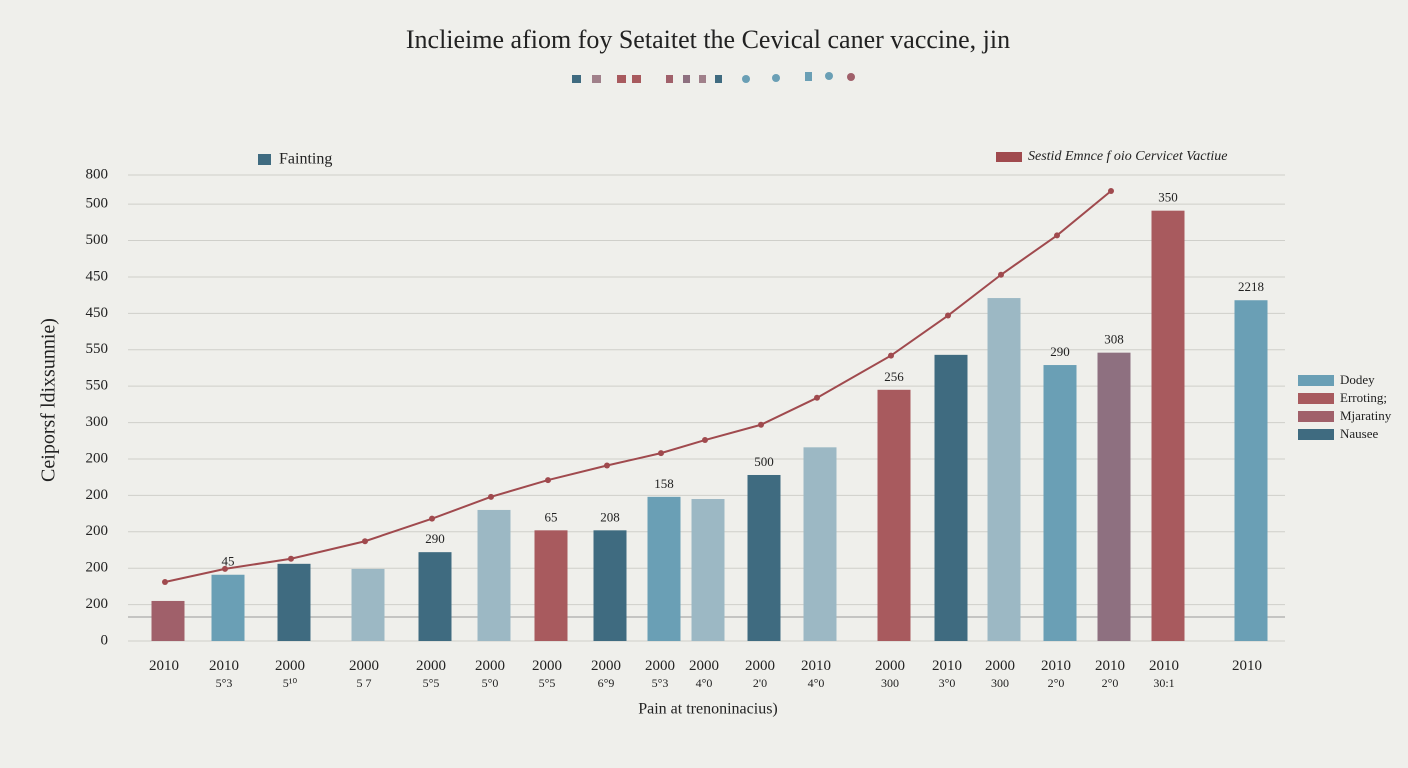 Image resolution: width=1408 pixels, height=768 pixels. Describe the element at coordinates (704, 683) in the screenshot. I see `x-tick-line: 4°0` at that location.